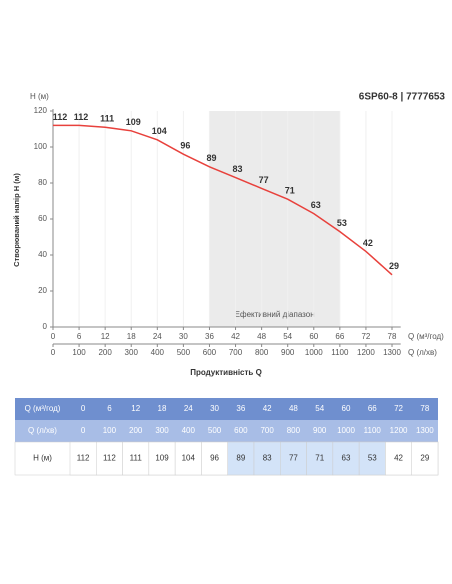 This screenshot has height=584, width=452. Describe the element at coordinates (157, 336) in the screenshot. I see `x-tick-label: 24` at that location.